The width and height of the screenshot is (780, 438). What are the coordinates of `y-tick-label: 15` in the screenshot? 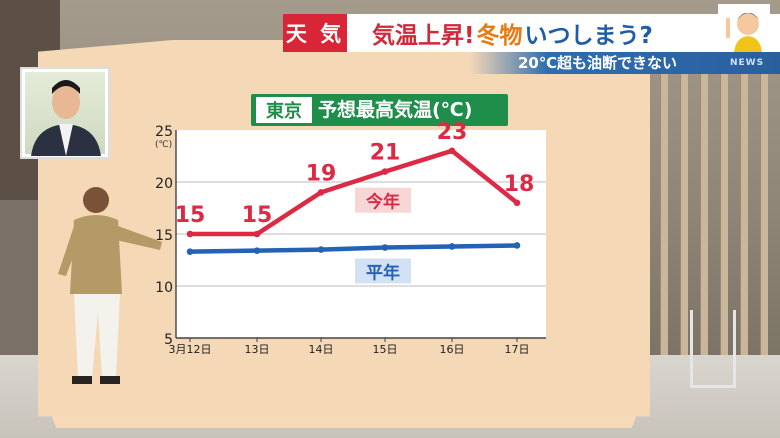 It's located at (164, 236).